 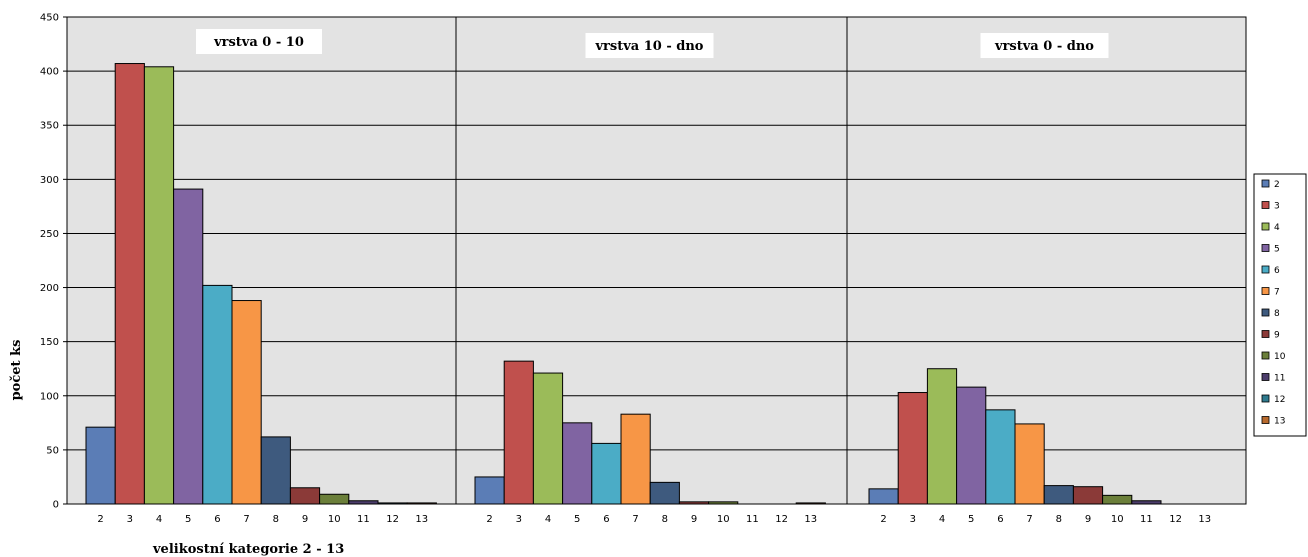 I want to click on legend-label-6: 6, so click(x=1277, y=271).